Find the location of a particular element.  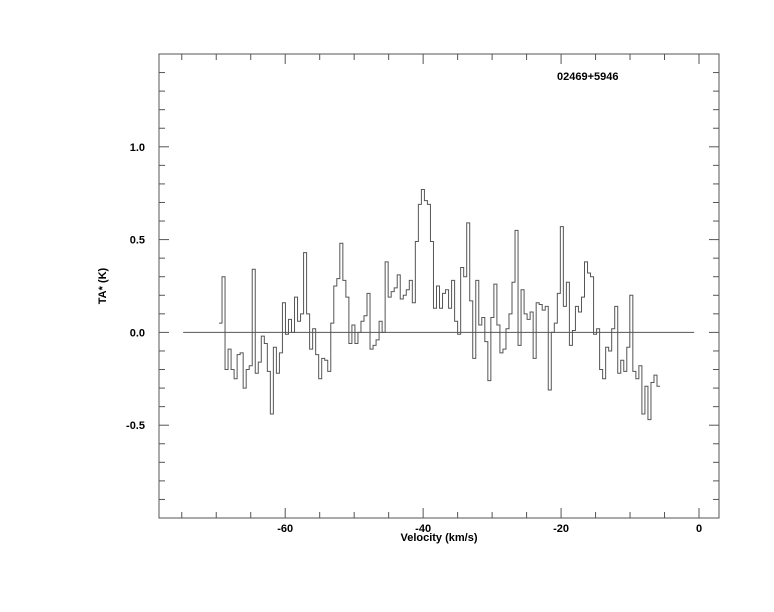

y-tick-label: 1.0 is located at coordinates (137, 148).